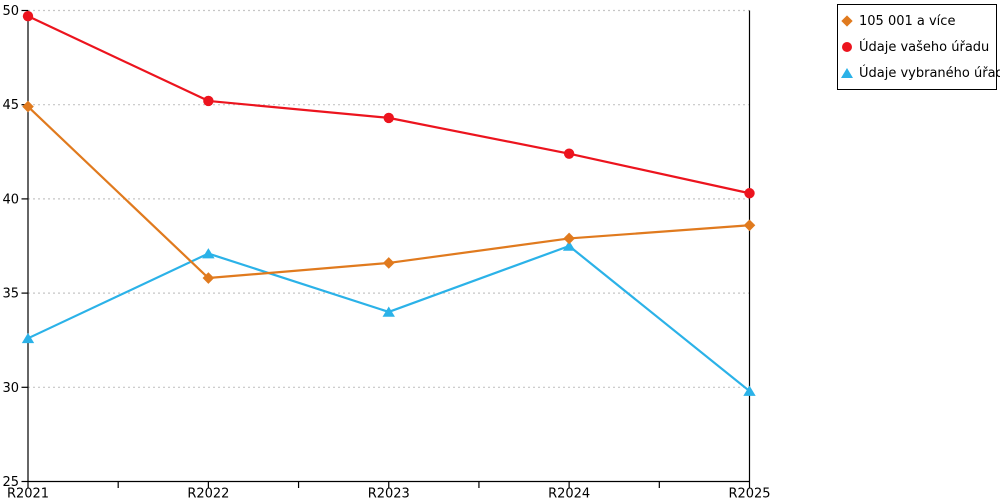  I want to click on x-tick-label: R2021, so click(28, 493).